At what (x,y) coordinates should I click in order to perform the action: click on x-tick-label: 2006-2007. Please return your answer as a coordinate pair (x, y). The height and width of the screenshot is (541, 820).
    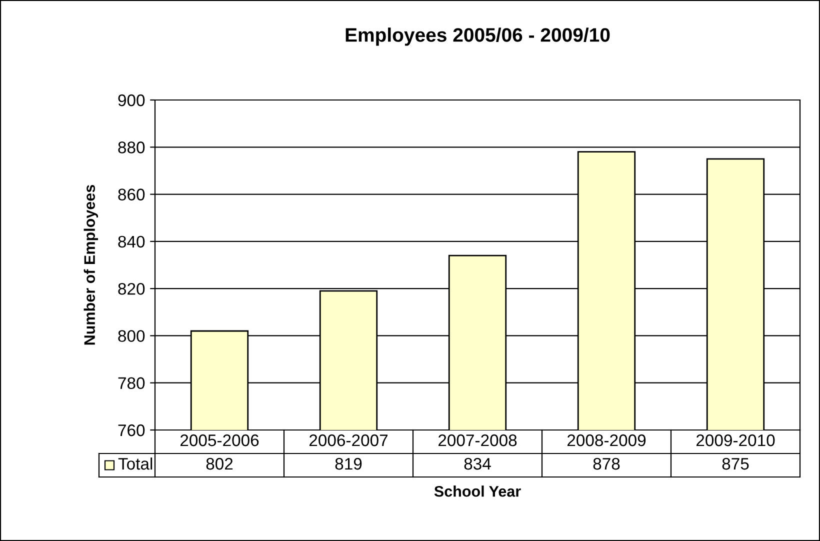
    Looking at the image, I should click on (348, 440).